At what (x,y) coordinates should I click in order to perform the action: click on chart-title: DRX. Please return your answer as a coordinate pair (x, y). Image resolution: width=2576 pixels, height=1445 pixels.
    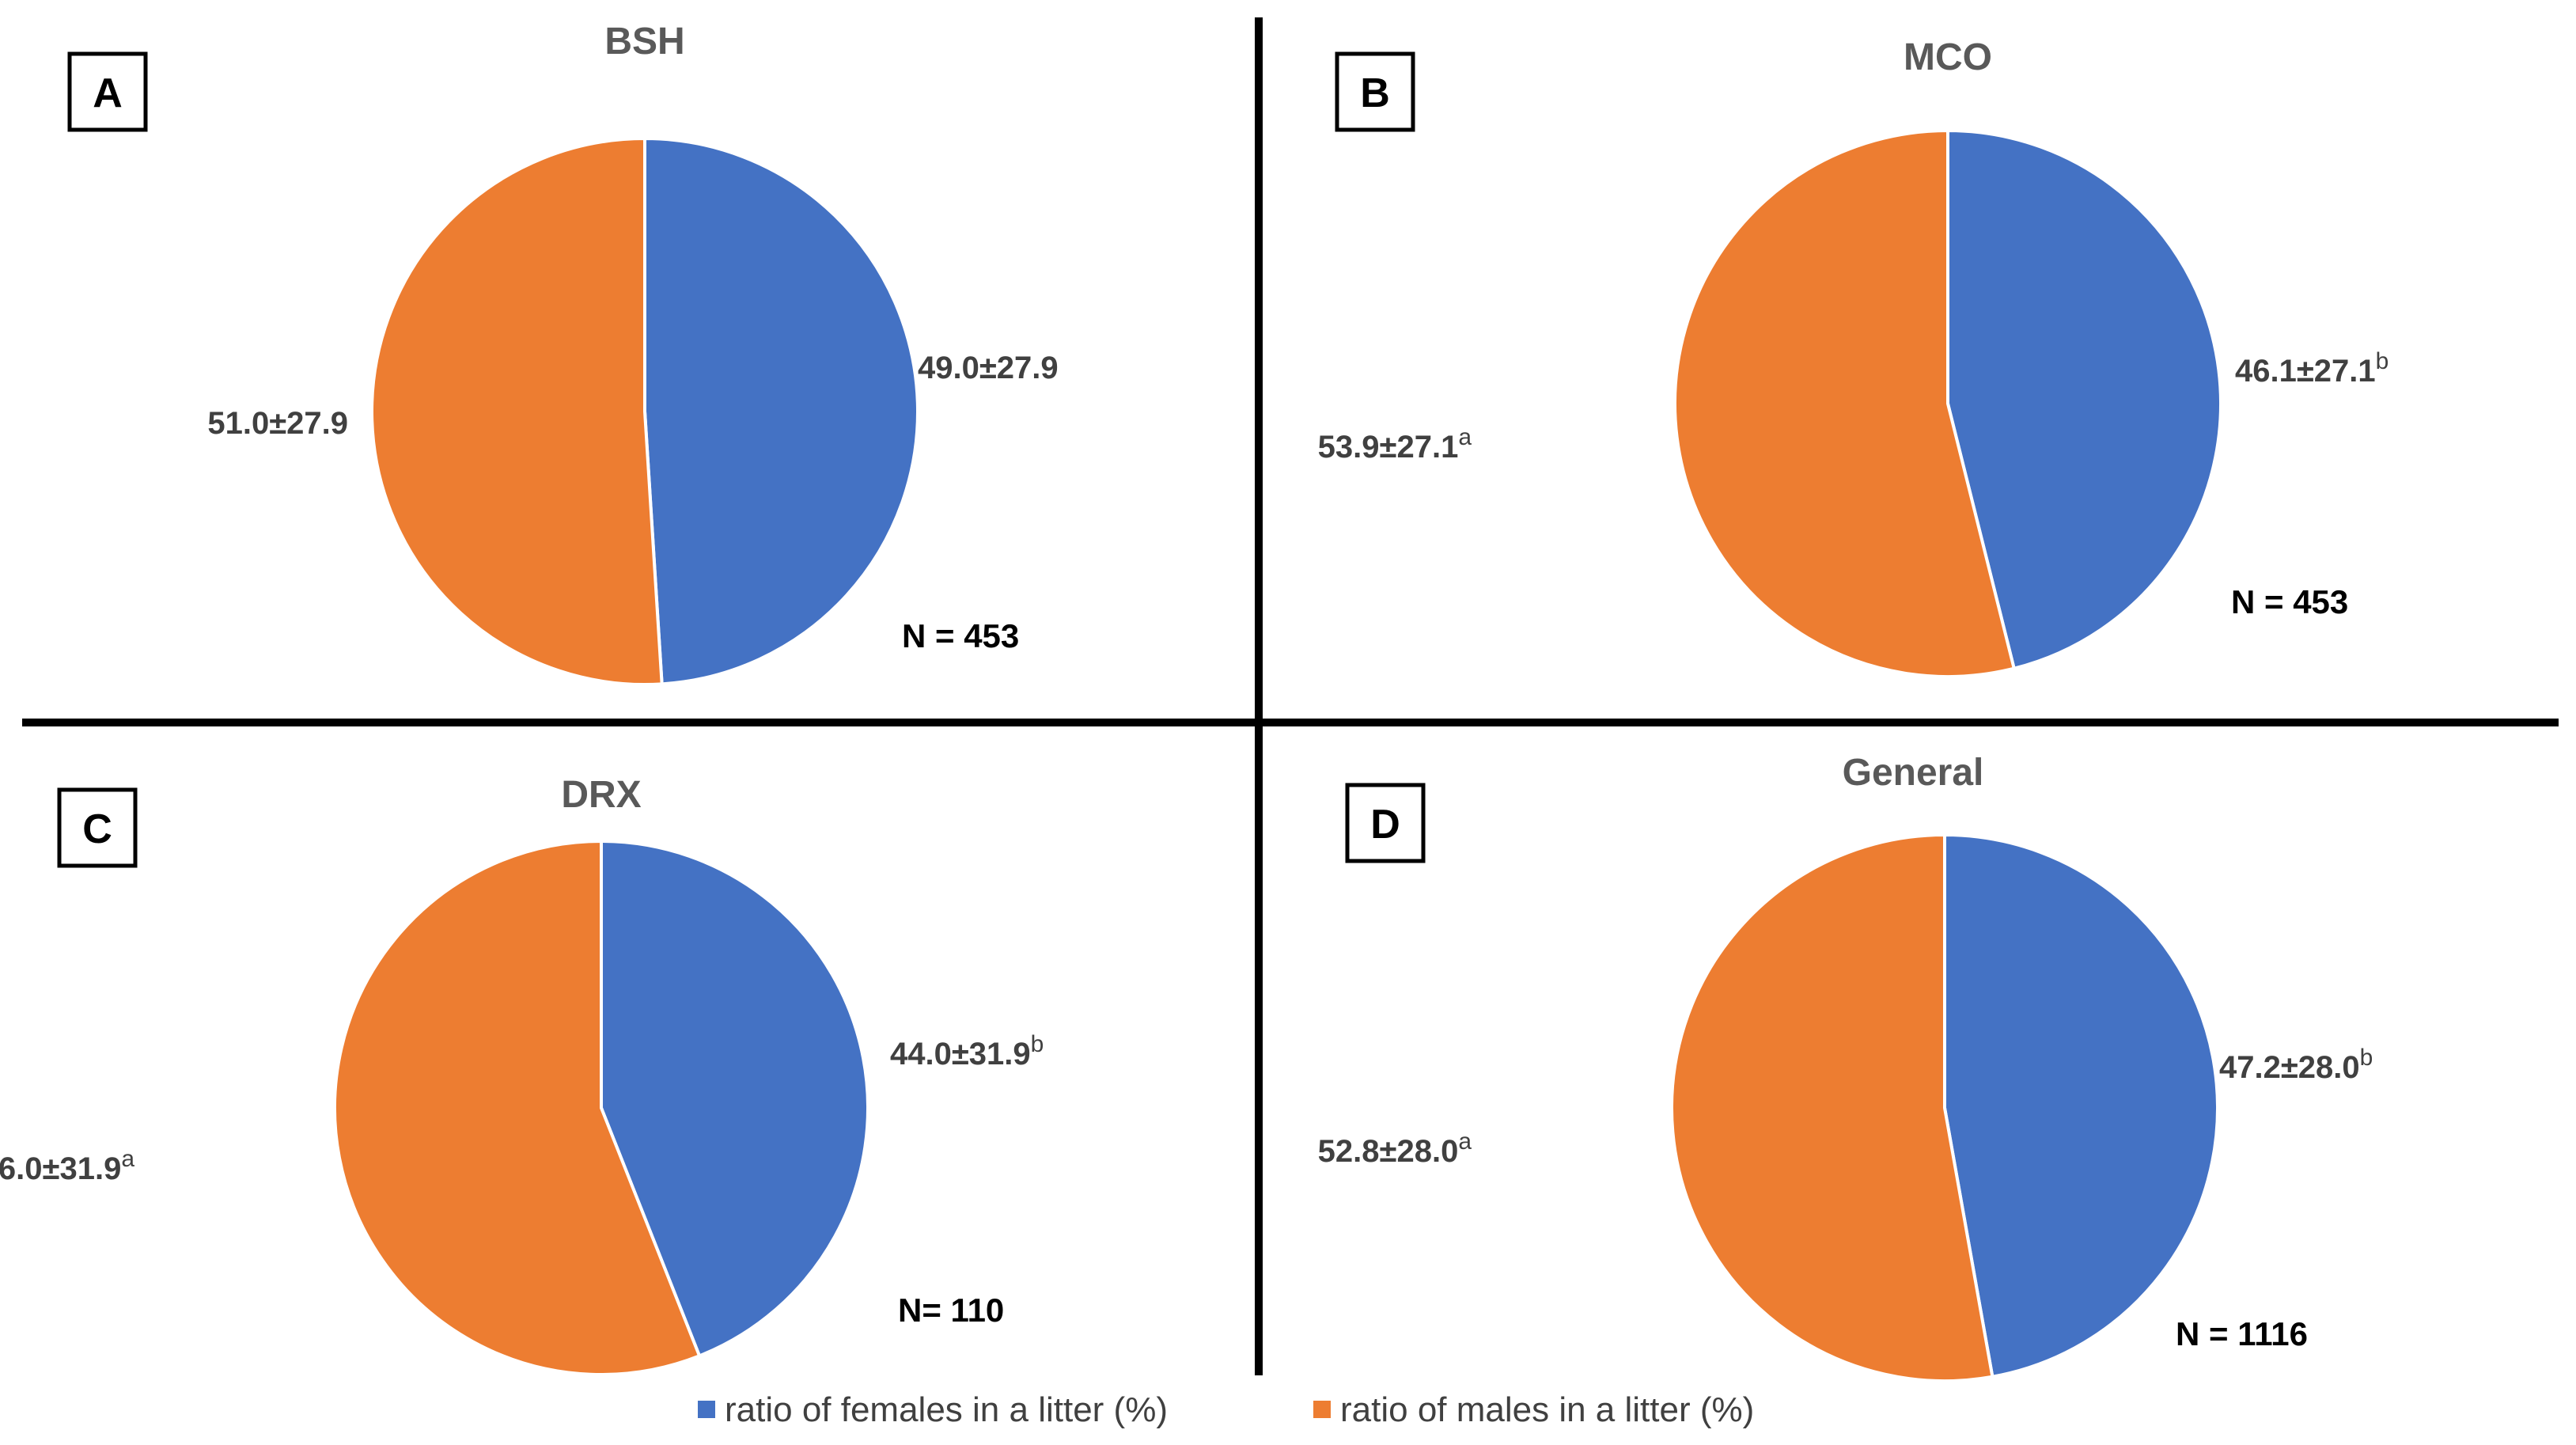
    Looking at the image, I should click on (601, 795).